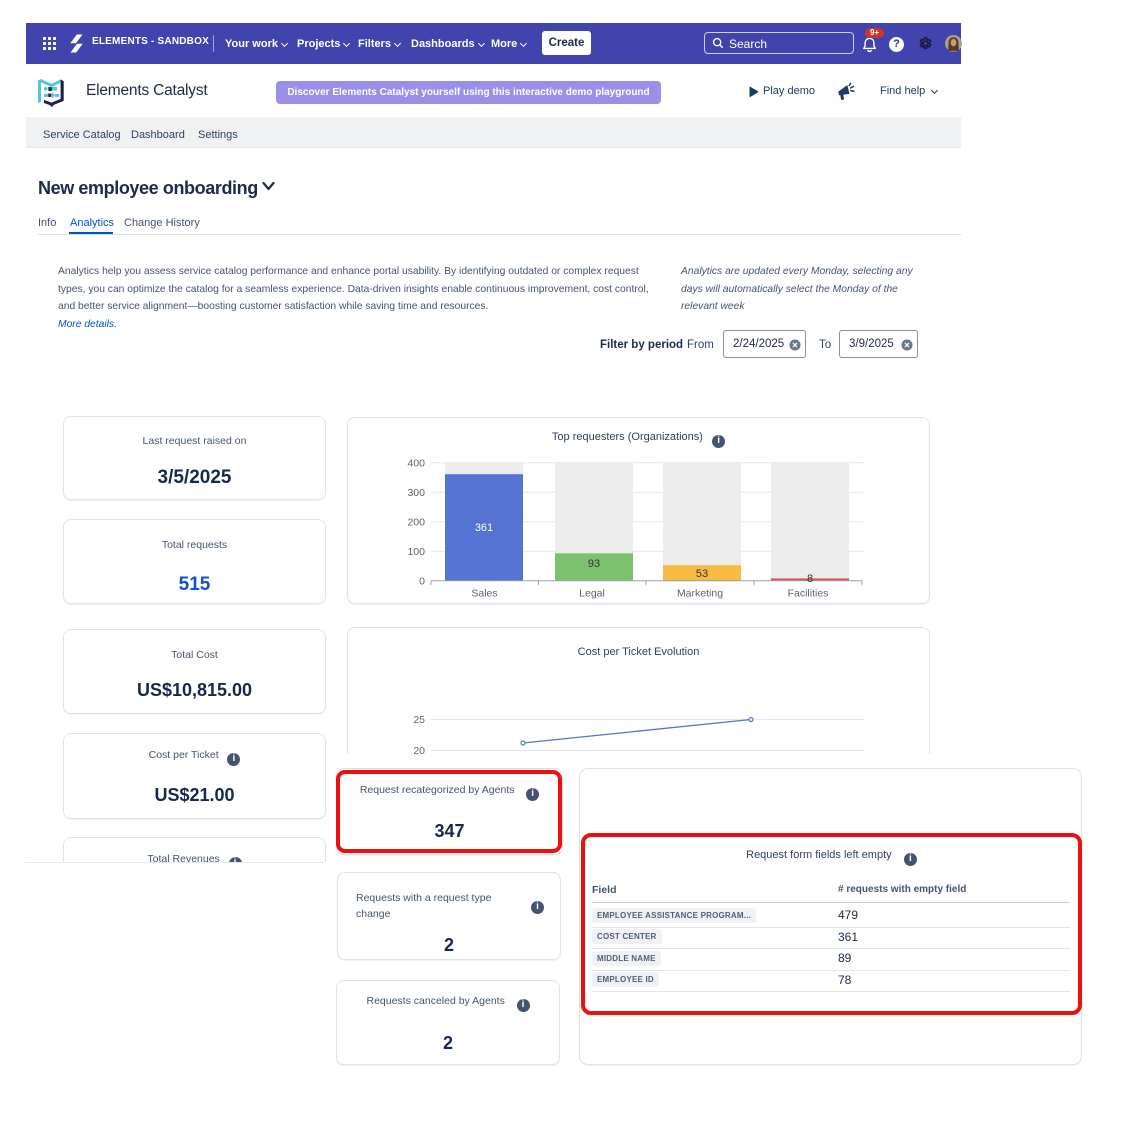 Image resolution: width=1138 pixels, height=1138 pixels. What do you see at coordinates (484, 528) in the screenshot?
I see `svg-text: 361` at bounding box center [484, 528].